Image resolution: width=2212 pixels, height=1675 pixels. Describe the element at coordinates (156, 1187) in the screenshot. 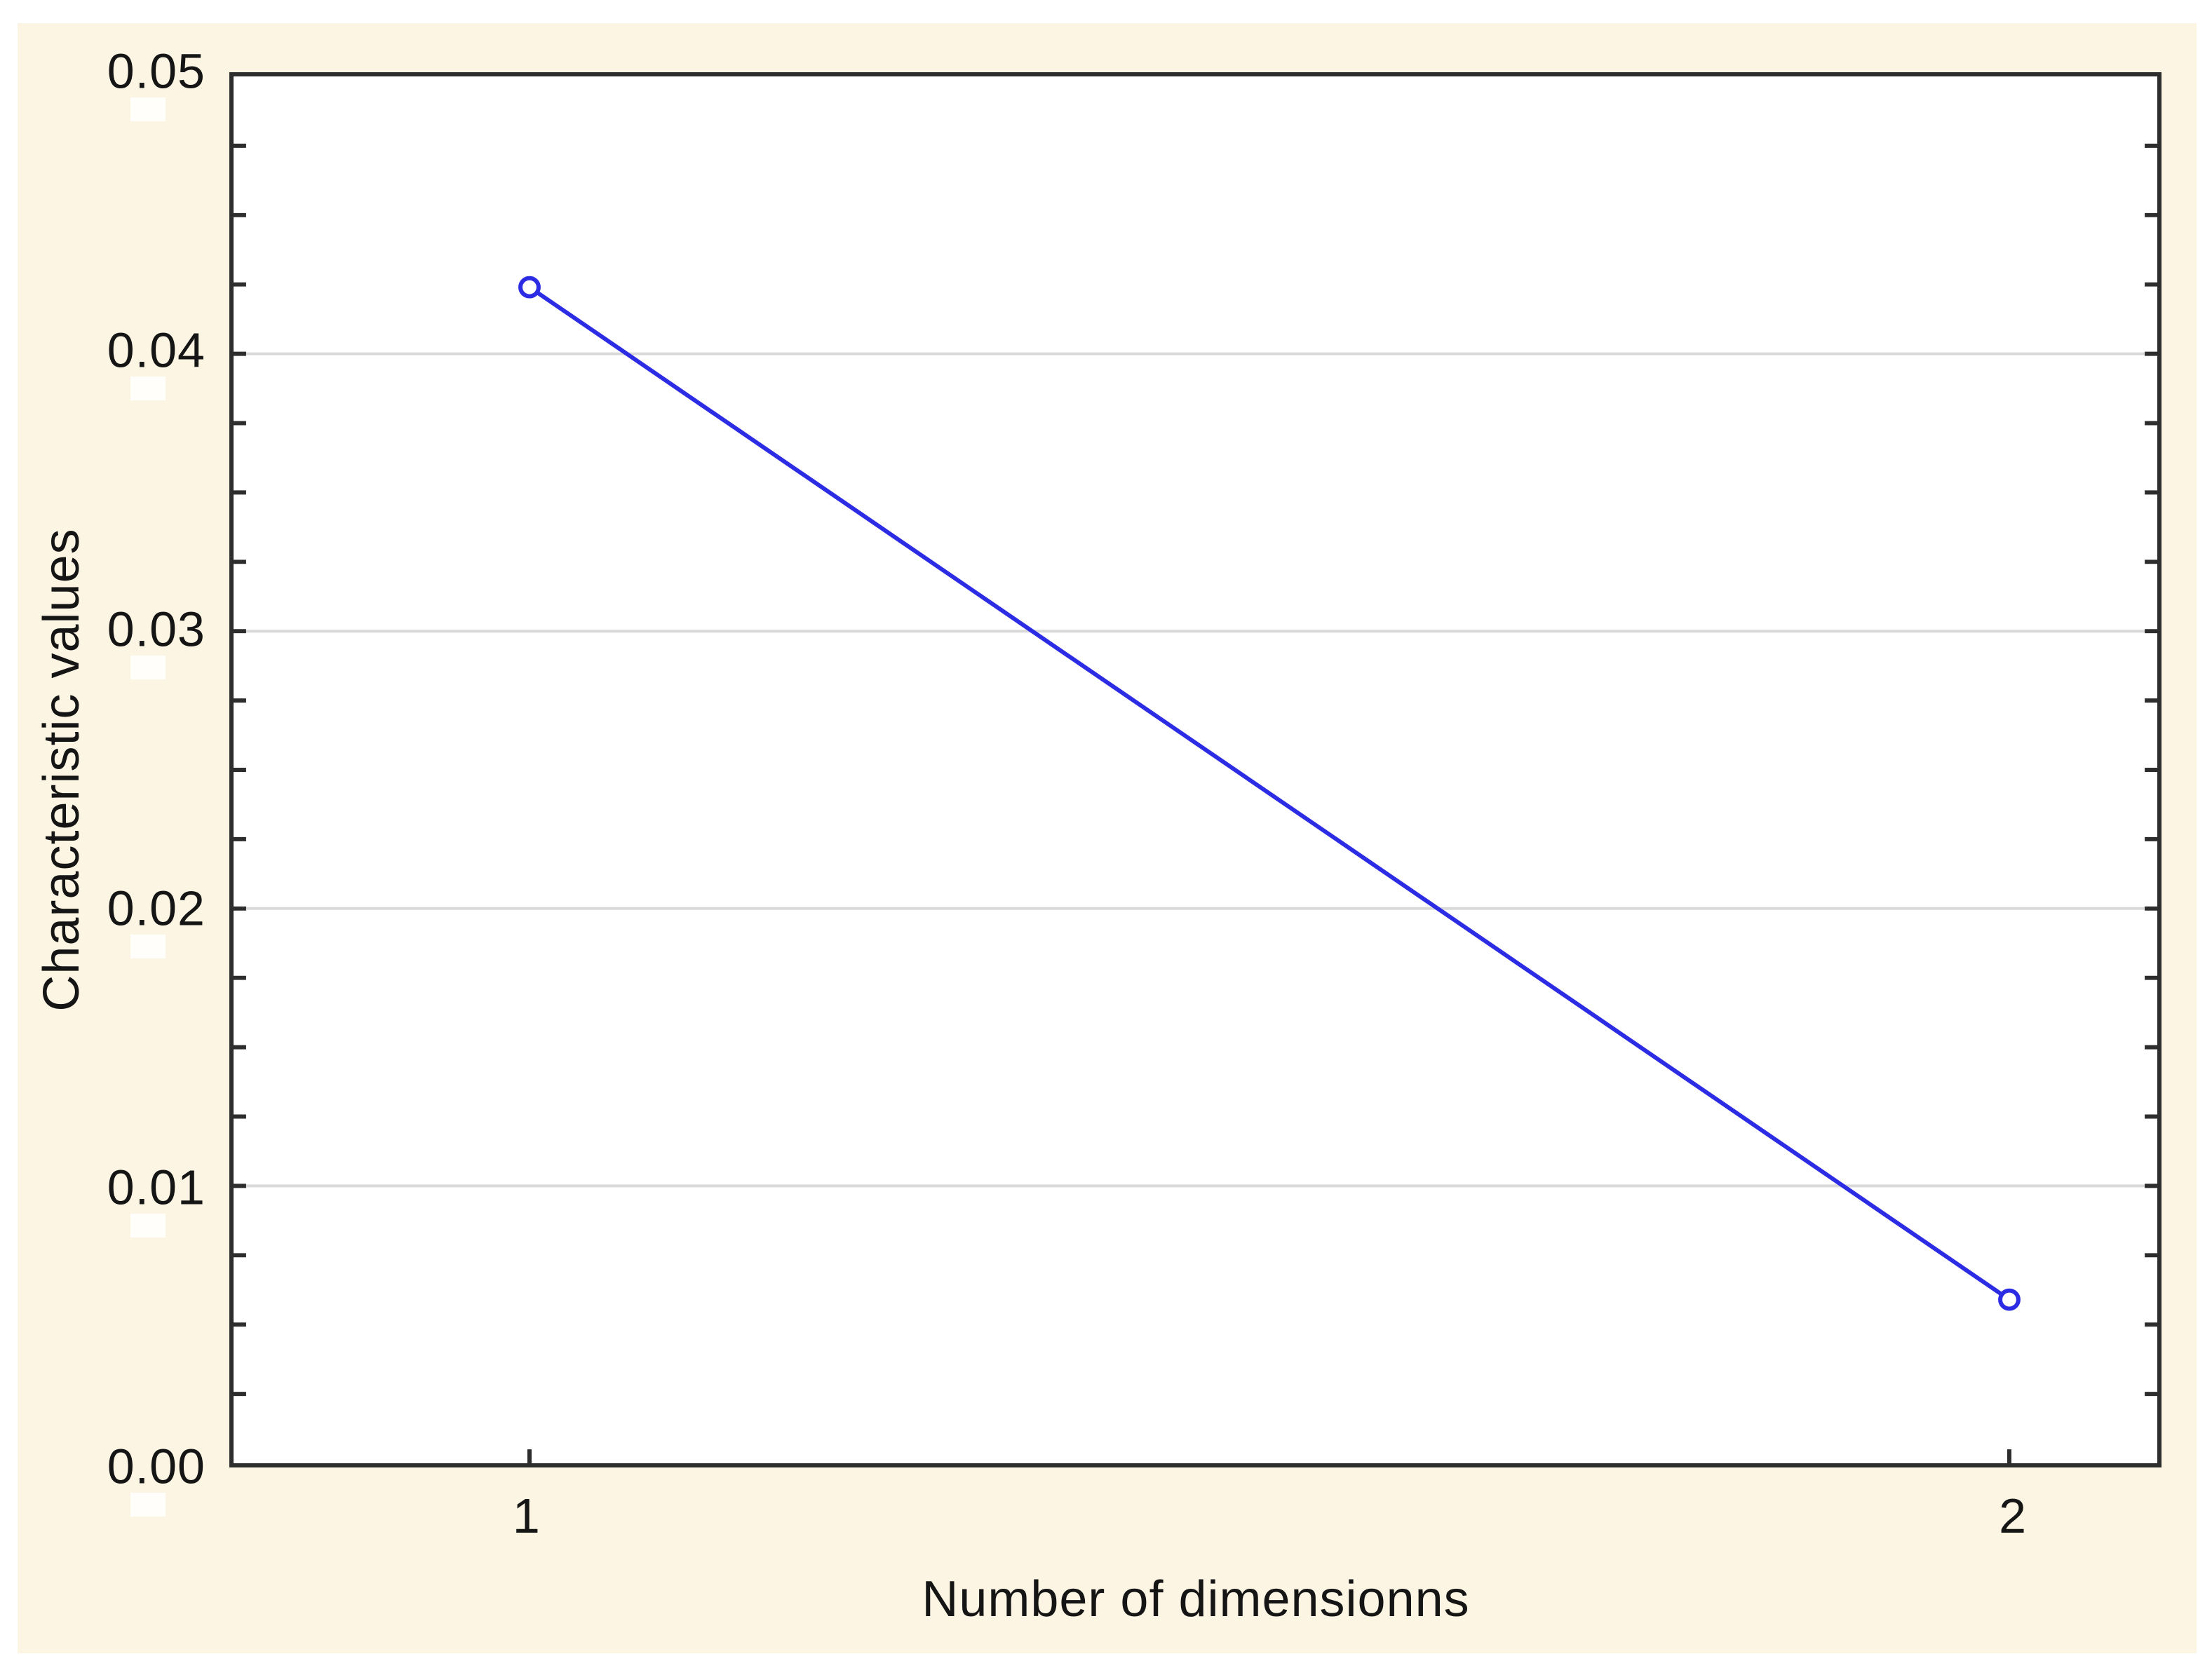

I see `y-tick-label: 0.01` at that location.